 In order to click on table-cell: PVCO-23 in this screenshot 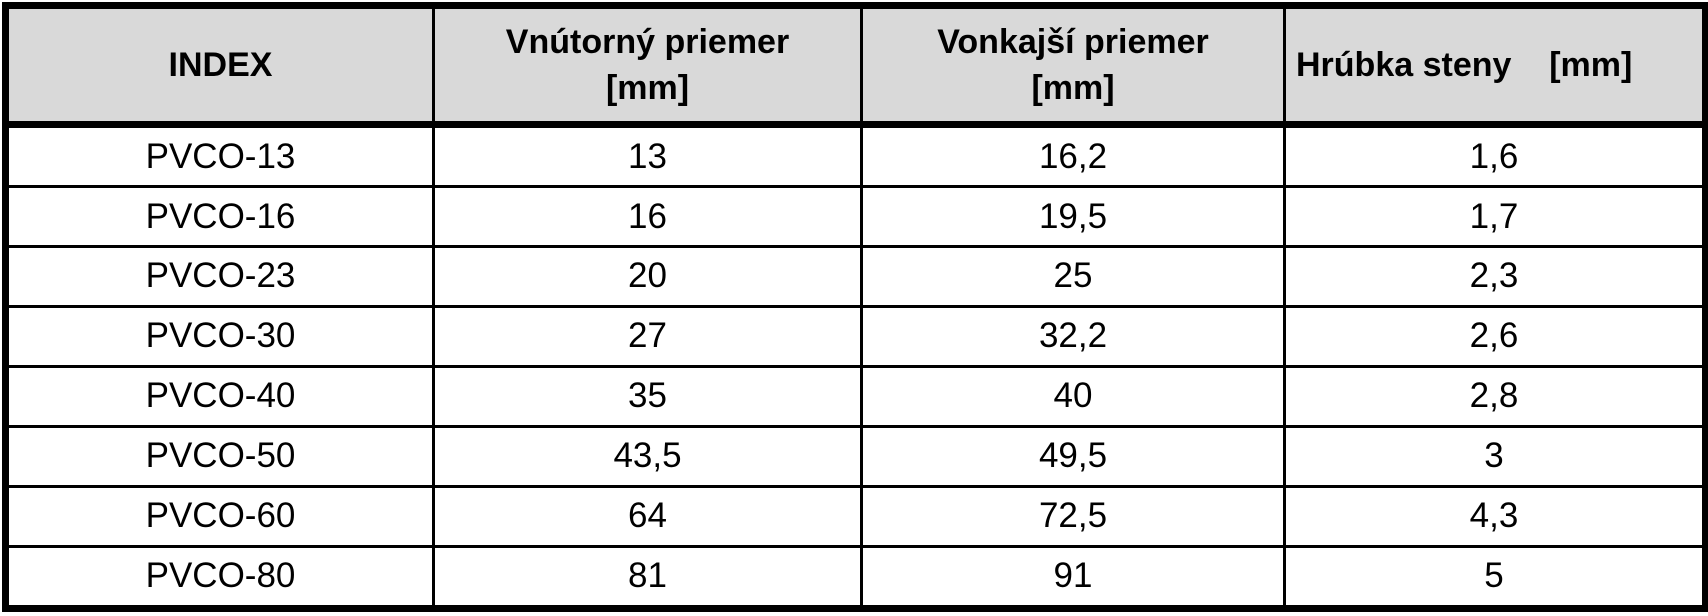, I will do `click(219, 276)`.